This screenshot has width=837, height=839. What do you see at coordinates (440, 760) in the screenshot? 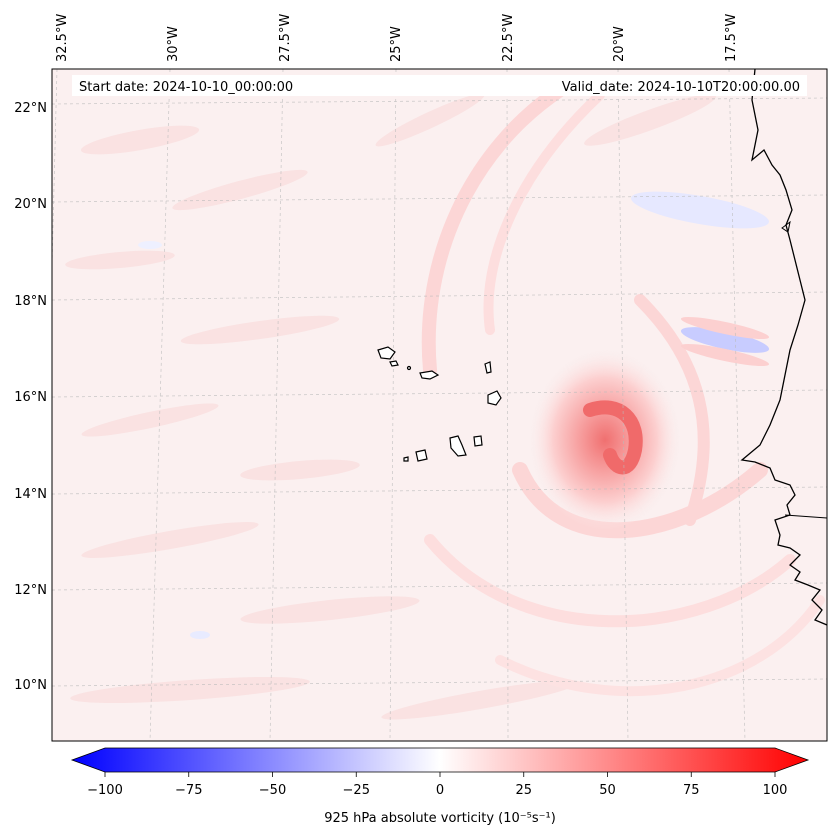
I see `colorbar-body` at bounding box center [440, 760].